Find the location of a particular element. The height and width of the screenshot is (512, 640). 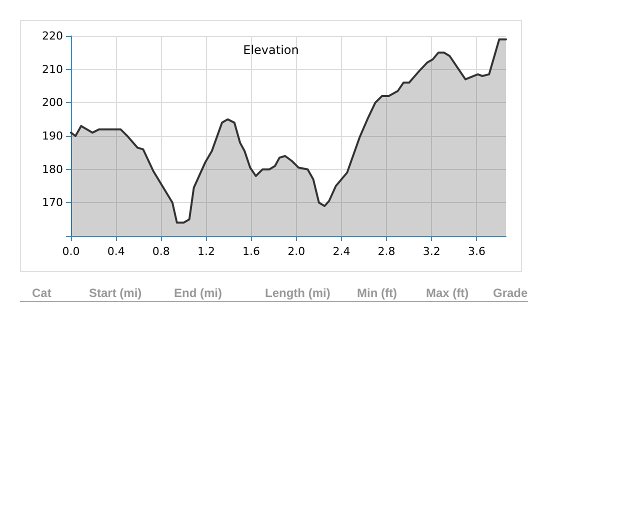

x-tick-label: 2.4 is located at coordinates (341, 251).